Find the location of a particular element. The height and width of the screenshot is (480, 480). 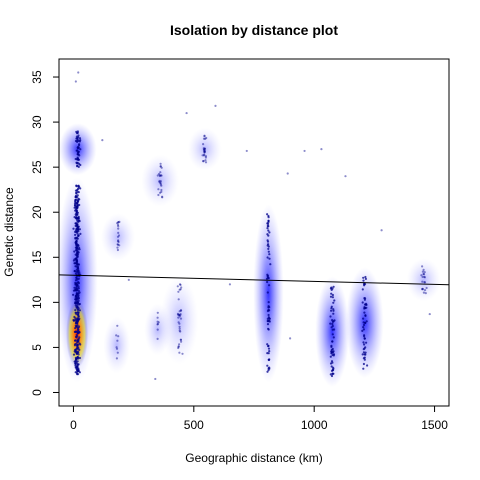

y-axis-label: Genetic distance is located at coordinates (9, 232).